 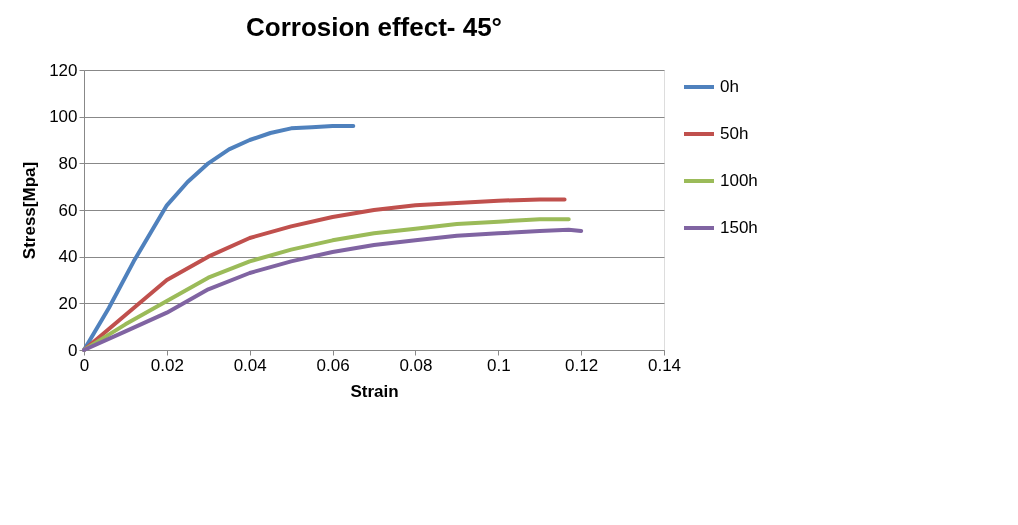 I want to click on legend-label: 0h, so click(x=729, y=86).